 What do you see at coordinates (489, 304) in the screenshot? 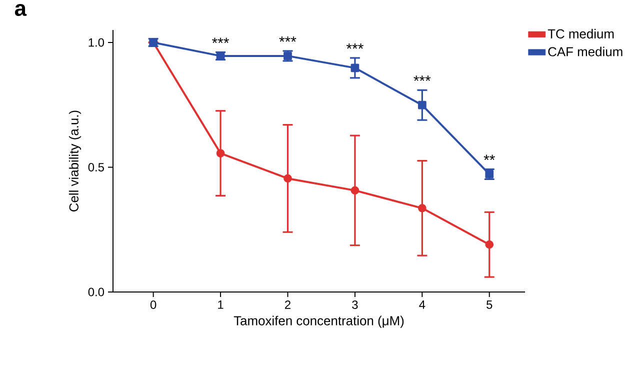
I see `x-tick-label: 5` at bounding box center [489, 304].